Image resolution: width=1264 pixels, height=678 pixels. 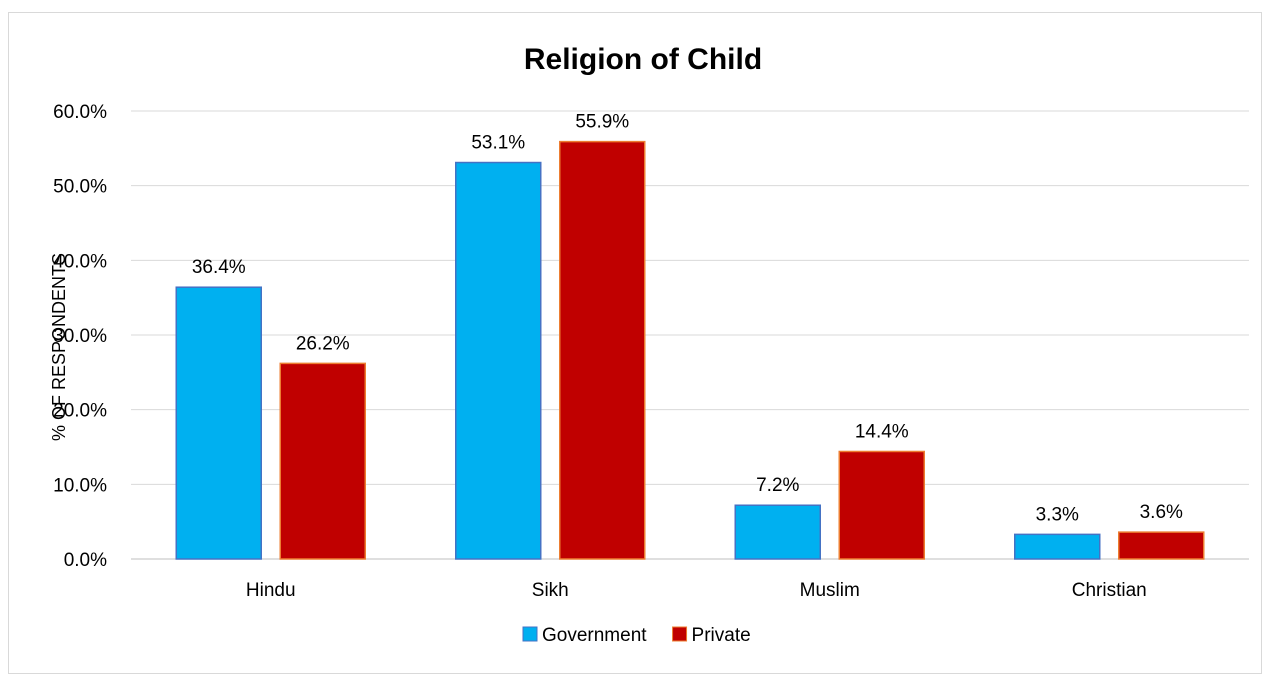 What do you see at coordinates (602, 122) in the screenshot?
I see `data-label: 55.9%` at bounding box center [602, 122].